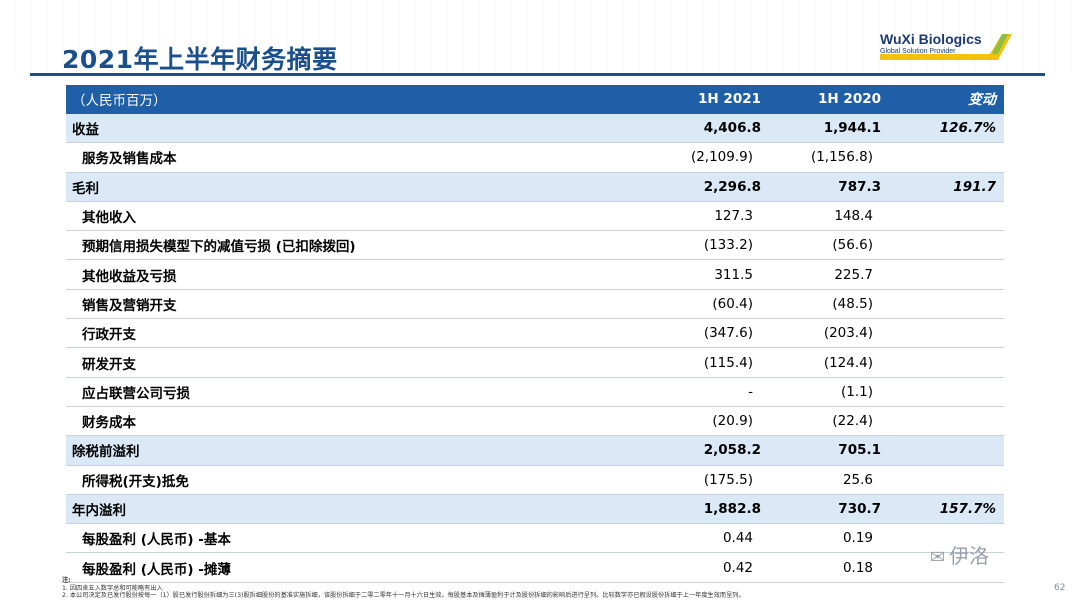 This screenshot has height=602, width=1080. I want to click on watermark: ✉ 伊洛, so click(959, 554).